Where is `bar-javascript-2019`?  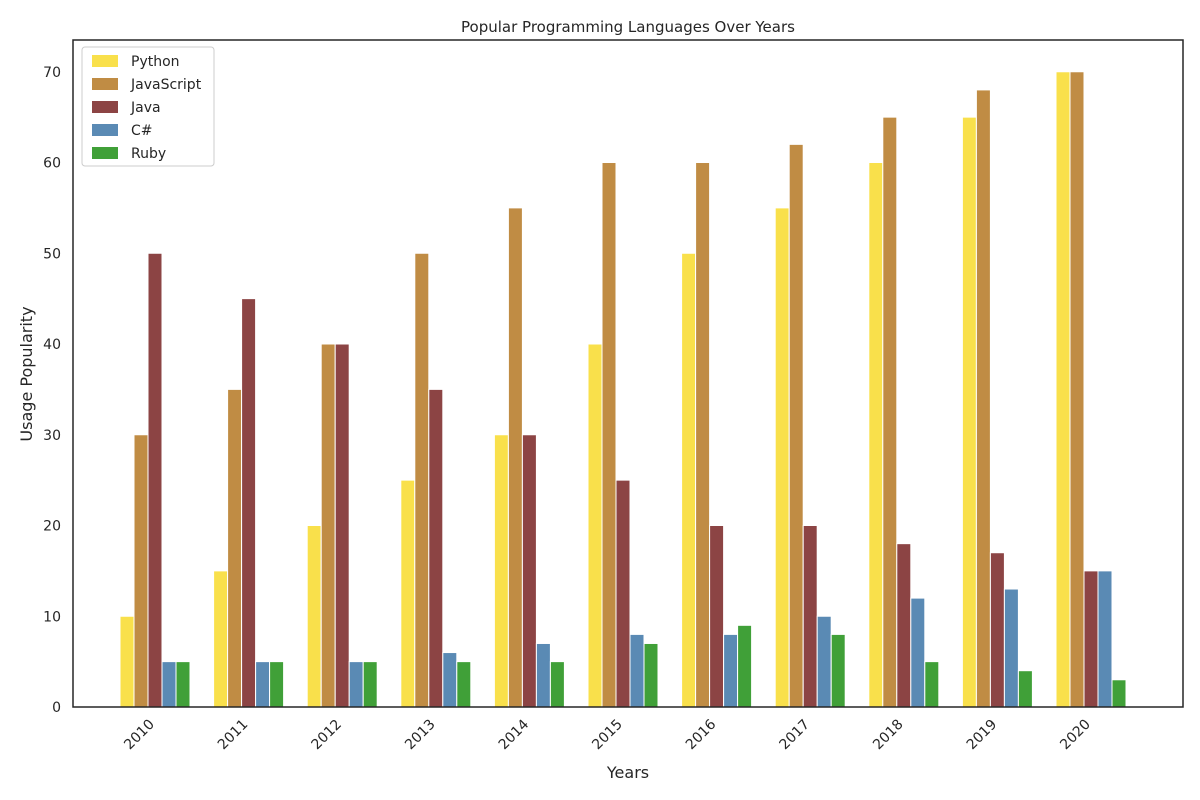 bar-javascript-2019 is located at coordinates (983, 398).